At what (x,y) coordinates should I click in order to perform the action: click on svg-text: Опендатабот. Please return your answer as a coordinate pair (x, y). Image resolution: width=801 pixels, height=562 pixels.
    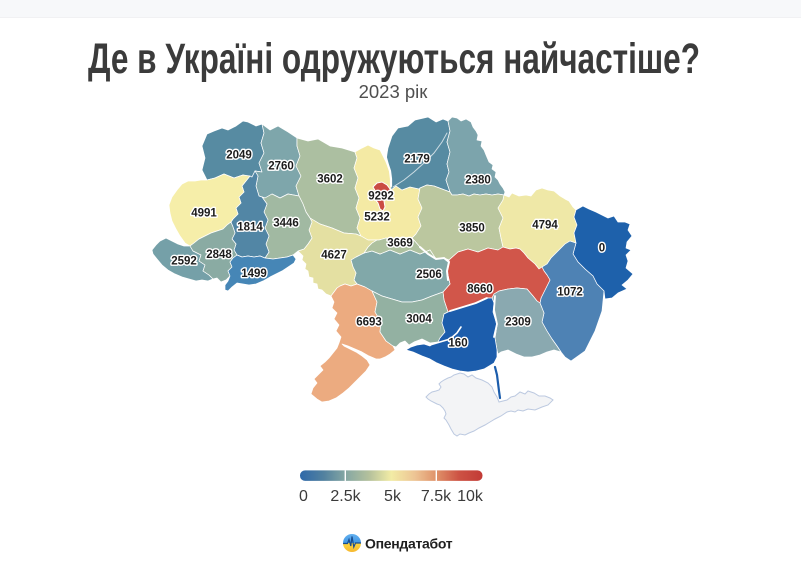
    Looking at the image, I should click on (409, 544).